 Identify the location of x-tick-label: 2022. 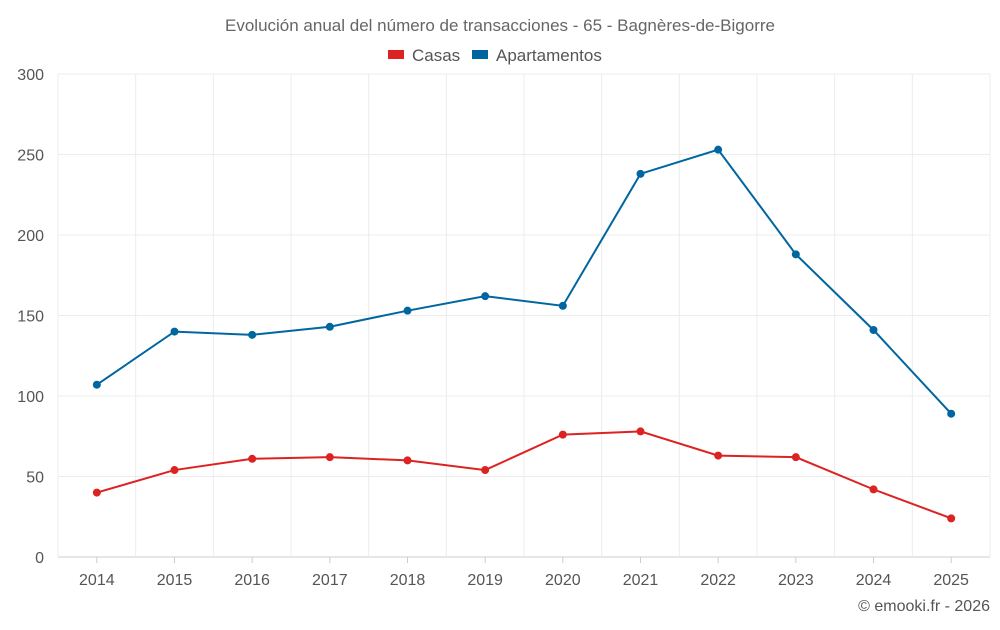
(718, 580).